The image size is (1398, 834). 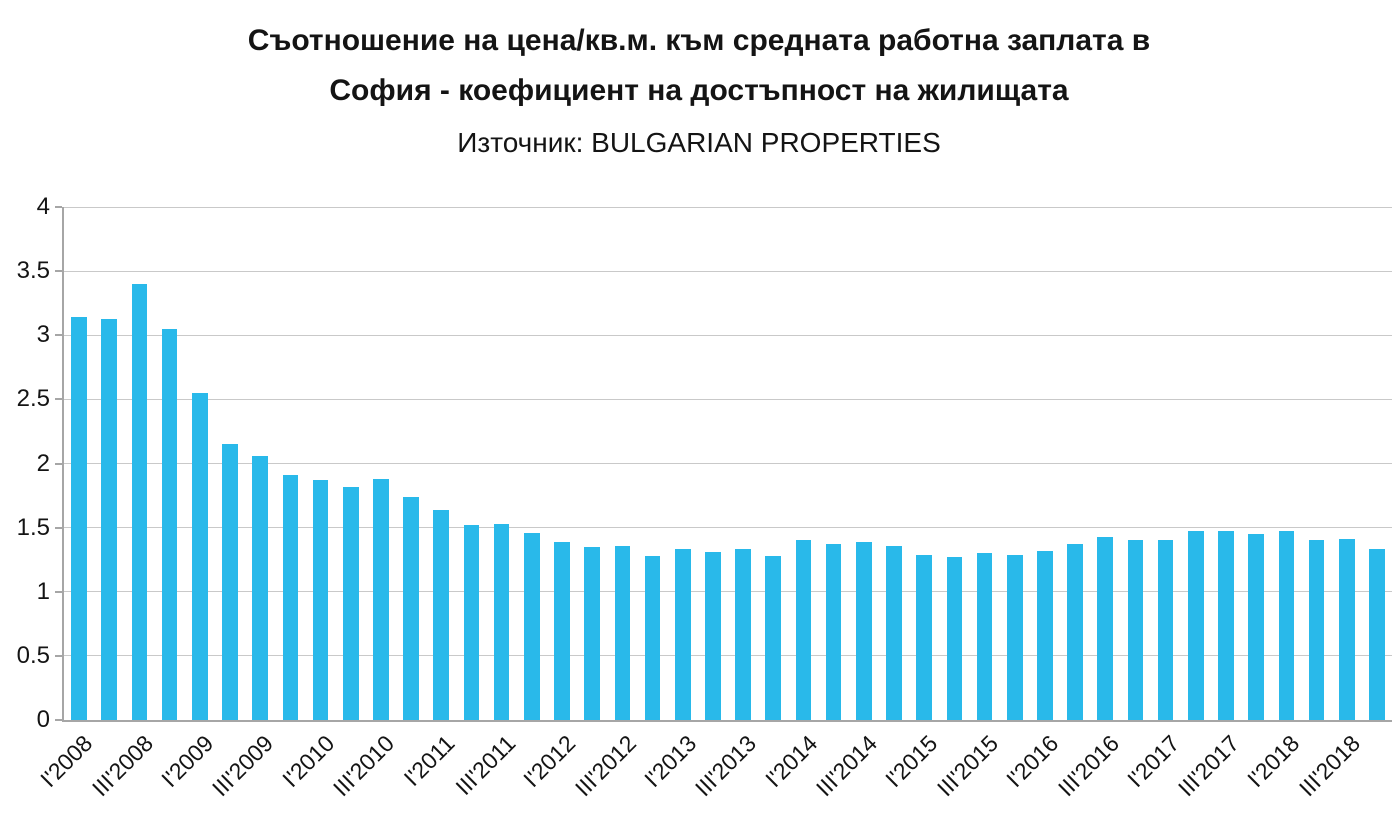 What do you see at coordinates (33, 271) in the screenshot?
I see `y-axis-label-3.5: 3.5` at bounding box center [33, 271].